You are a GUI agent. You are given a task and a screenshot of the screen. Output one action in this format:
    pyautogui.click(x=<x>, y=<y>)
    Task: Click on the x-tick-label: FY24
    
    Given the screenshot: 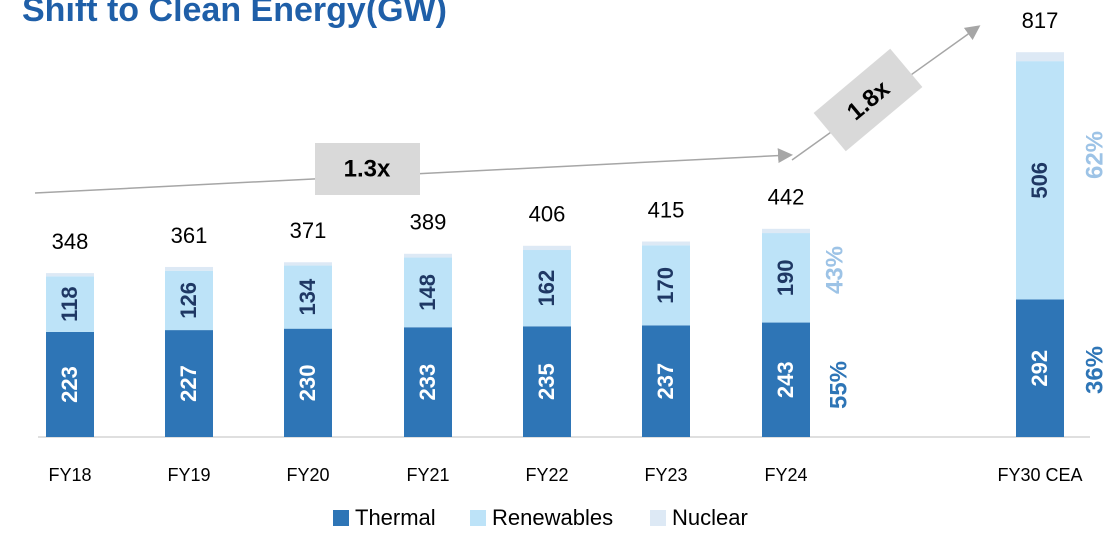 What is the action you would take?
    pyautogui.click(x=785, y=475)
    